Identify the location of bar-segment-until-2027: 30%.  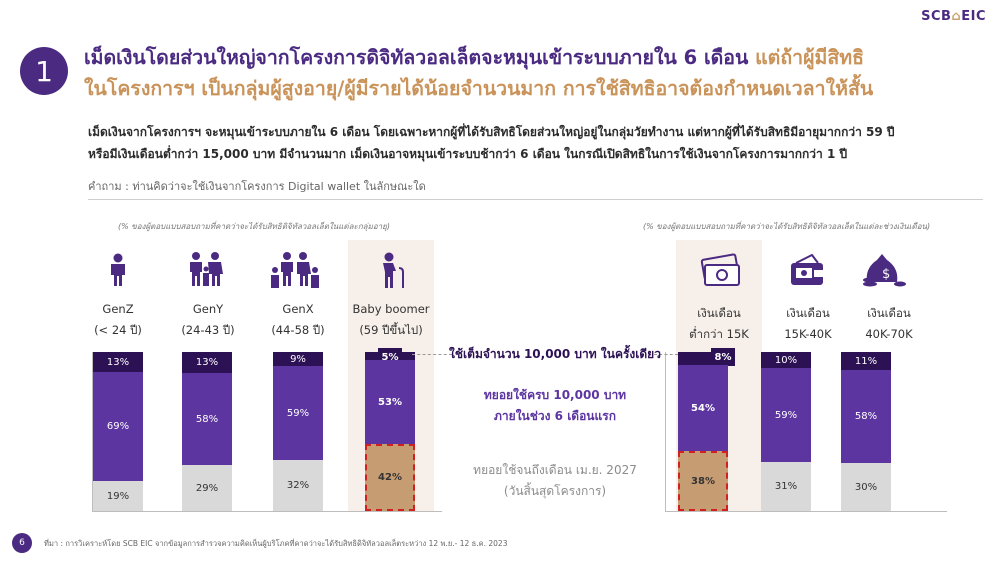
(866, 487).